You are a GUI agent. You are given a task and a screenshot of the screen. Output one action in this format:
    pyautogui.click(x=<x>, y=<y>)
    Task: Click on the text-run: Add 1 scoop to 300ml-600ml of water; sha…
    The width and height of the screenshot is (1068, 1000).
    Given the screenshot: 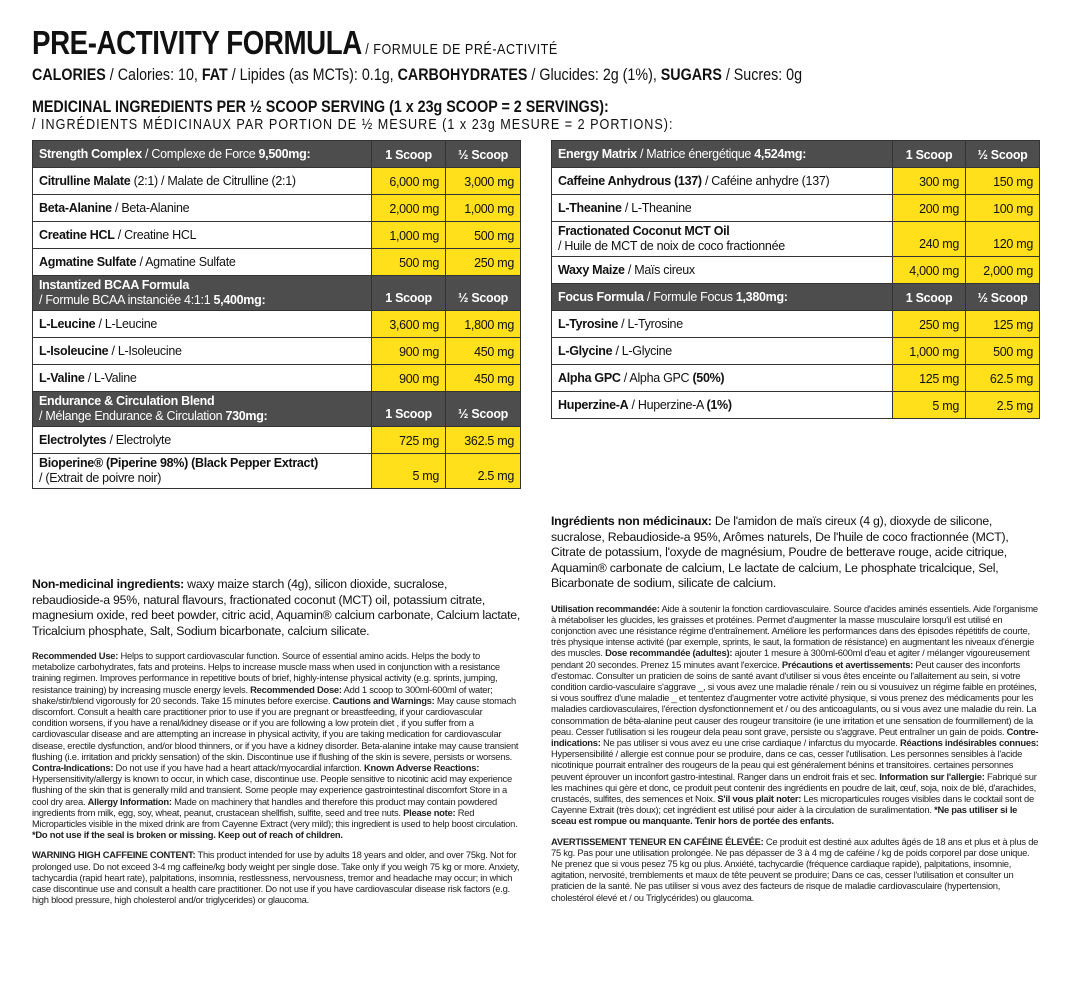 What is the action you would take?
    pyautogui.click(x=262, y=694)
    